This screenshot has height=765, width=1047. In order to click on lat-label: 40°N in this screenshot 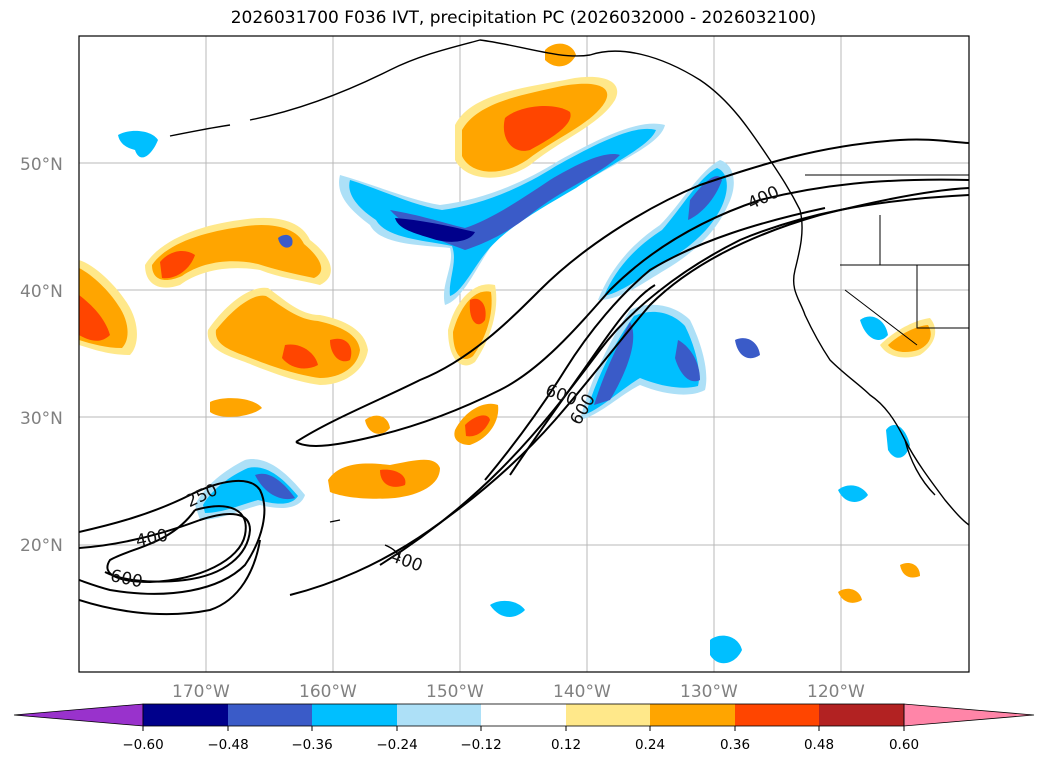, I will do `click(41, 292)`.